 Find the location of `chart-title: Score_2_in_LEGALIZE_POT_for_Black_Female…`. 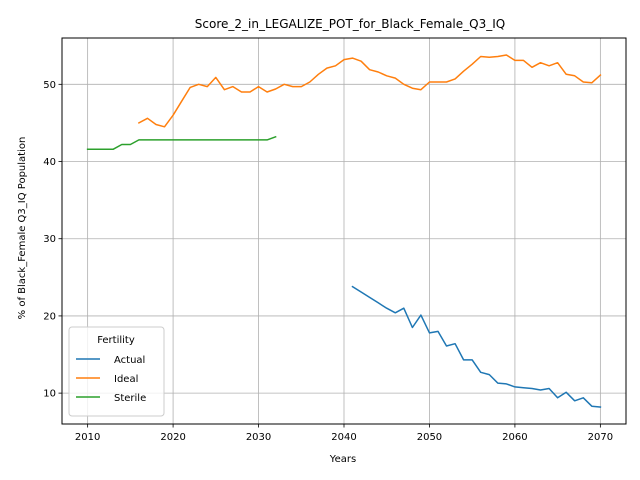

chart-title: Score_2_in_LEGALIZE_POT_for_Black_Female… is located at coordinates (350, 24).